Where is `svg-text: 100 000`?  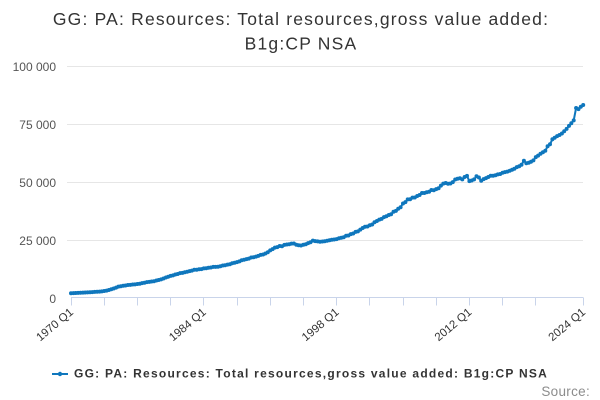
svg-text: 100 000 is located at coordinates (35, 67).